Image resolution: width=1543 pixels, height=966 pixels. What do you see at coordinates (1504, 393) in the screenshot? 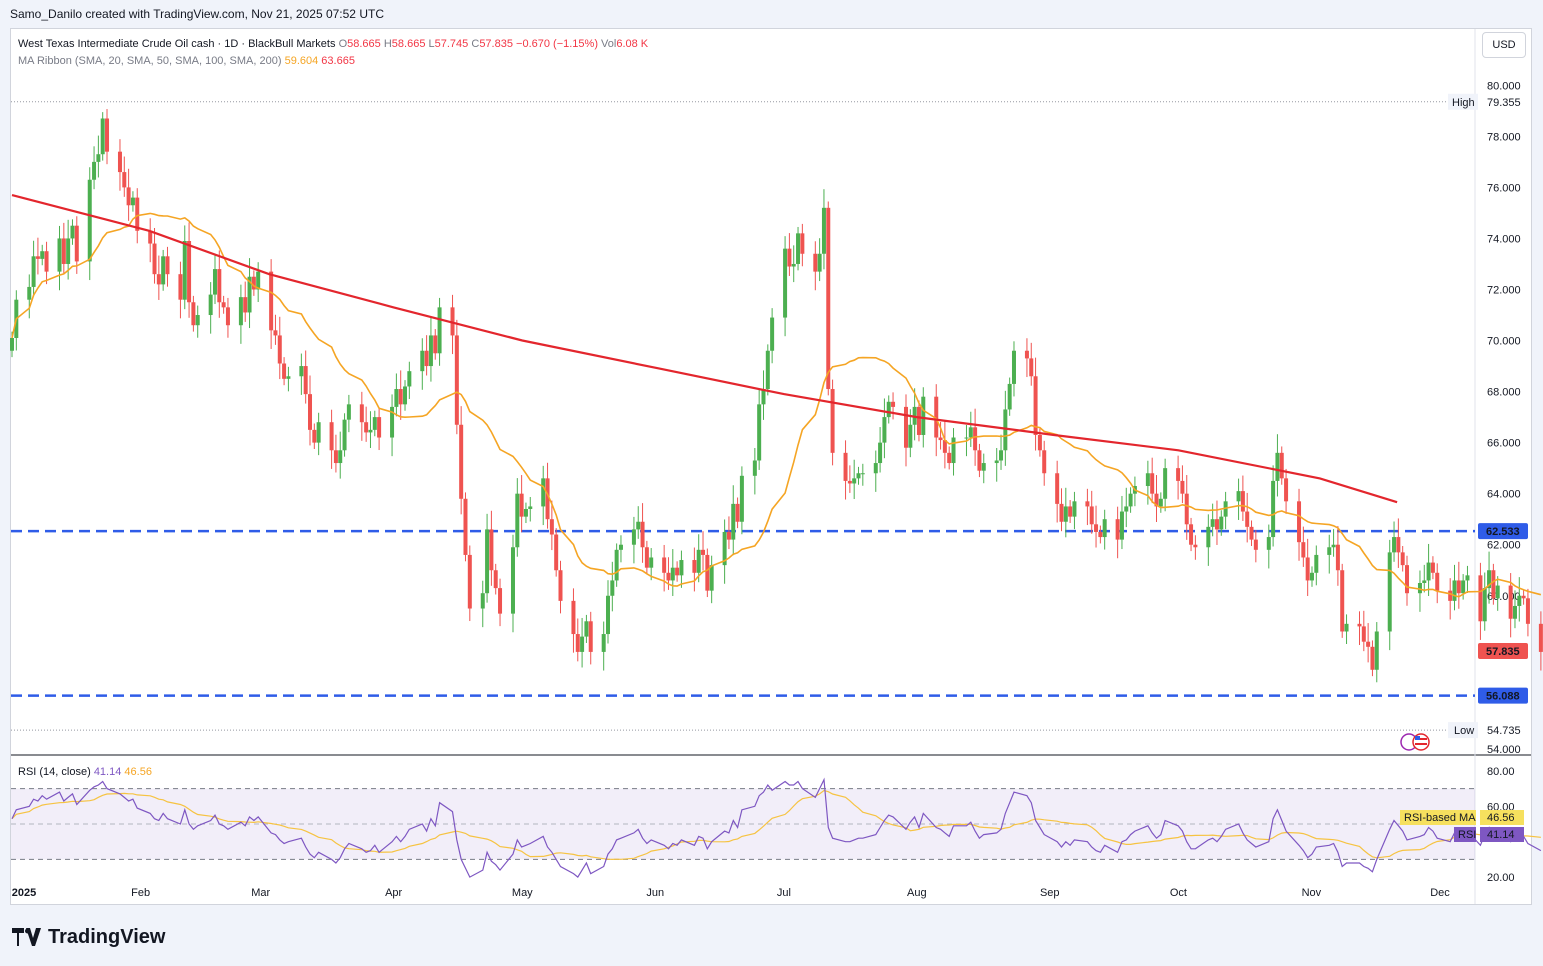
I see `price-tick-label: 68.000` at bounding box center [1504, 393].